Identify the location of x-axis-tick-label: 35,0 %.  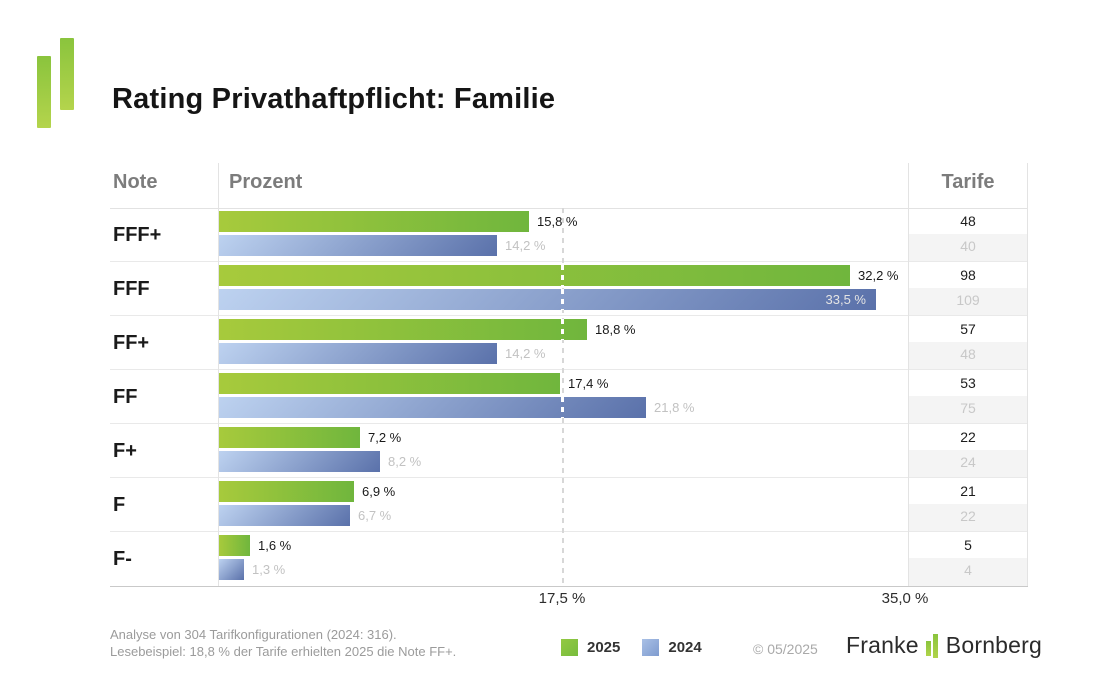
(905, 598).